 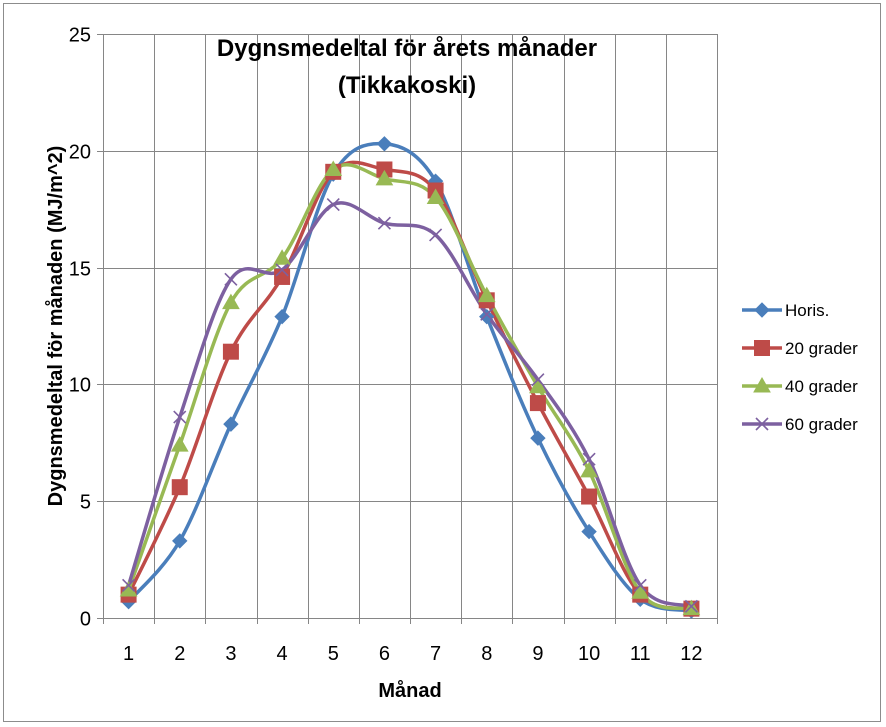 I want to click on legend-item-20-grader: 20 grader, so click(x=800, y=348).